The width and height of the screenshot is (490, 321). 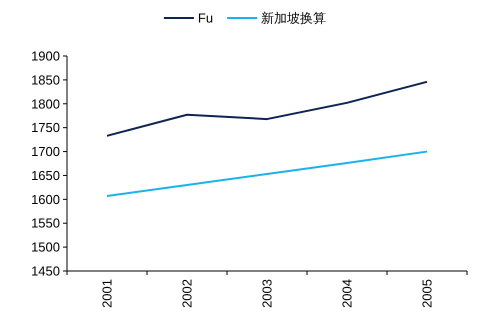 I want to click on y-tick-label: 1550, so click(x=45, y=223).